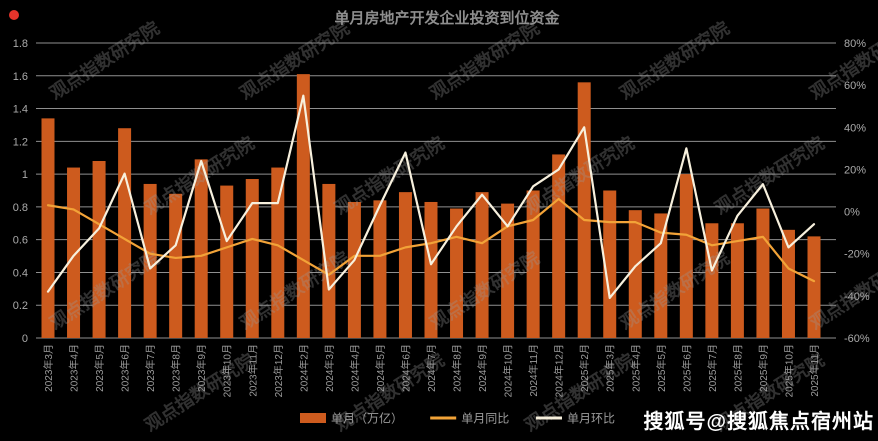  What do you see at coordinates (329, 368) in the screenshot?
I see `x-axis-label: 2024年3月` at bounding box center [329, 368].